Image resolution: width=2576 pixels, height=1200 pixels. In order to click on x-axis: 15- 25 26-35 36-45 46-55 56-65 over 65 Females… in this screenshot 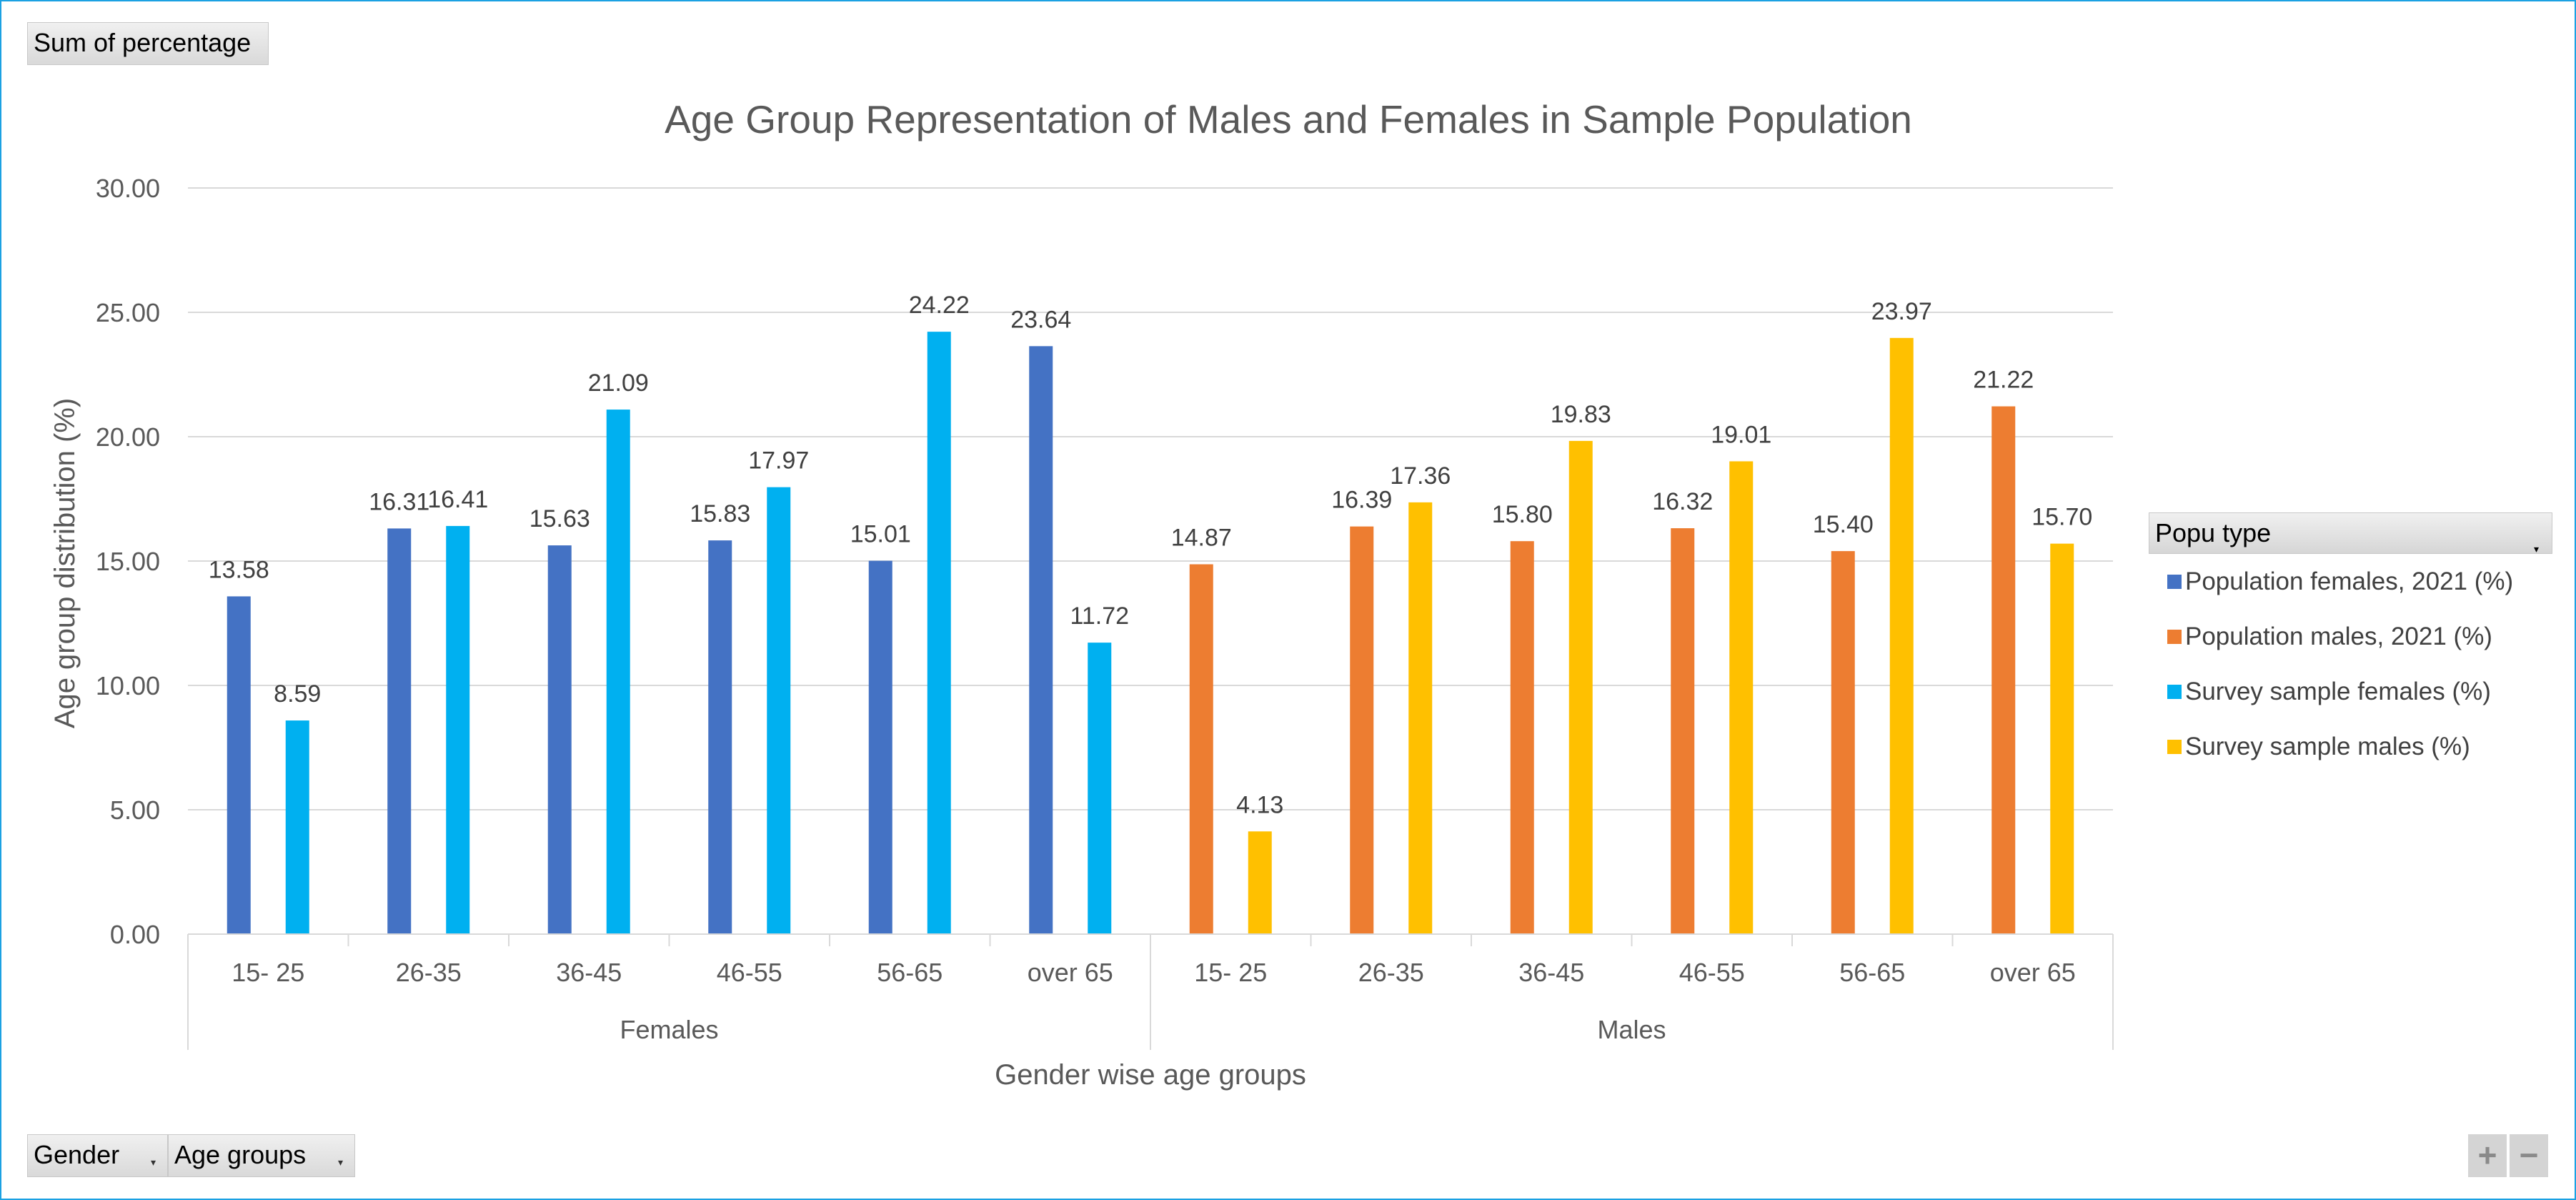, I will do `click(1150, 991)`.